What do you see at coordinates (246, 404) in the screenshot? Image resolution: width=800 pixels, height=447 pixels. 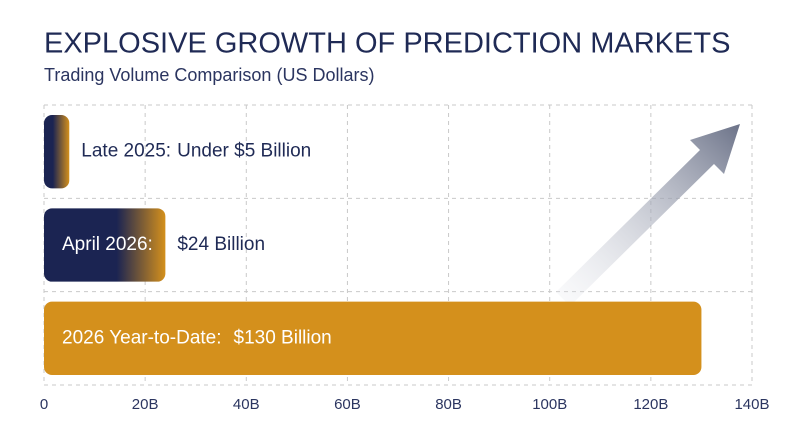 I see `x-tick-label: 40B` at bounding box center [246, 404].